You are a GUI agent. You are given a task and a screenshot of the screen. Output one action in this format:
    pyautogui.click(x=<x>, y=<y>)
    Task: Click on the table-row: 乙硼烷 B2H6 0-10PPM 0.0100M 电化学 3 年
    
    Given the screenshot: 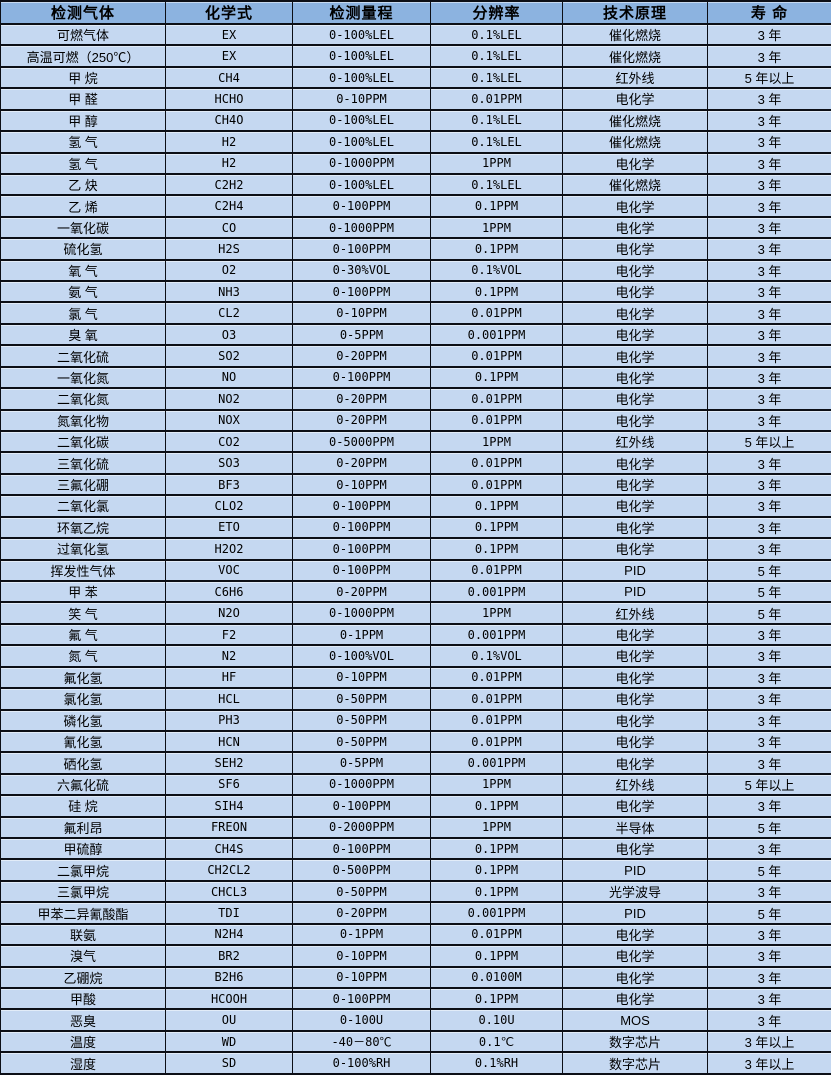 What is the action you would take?
    pyautogui.click(x=415, y=977)
    